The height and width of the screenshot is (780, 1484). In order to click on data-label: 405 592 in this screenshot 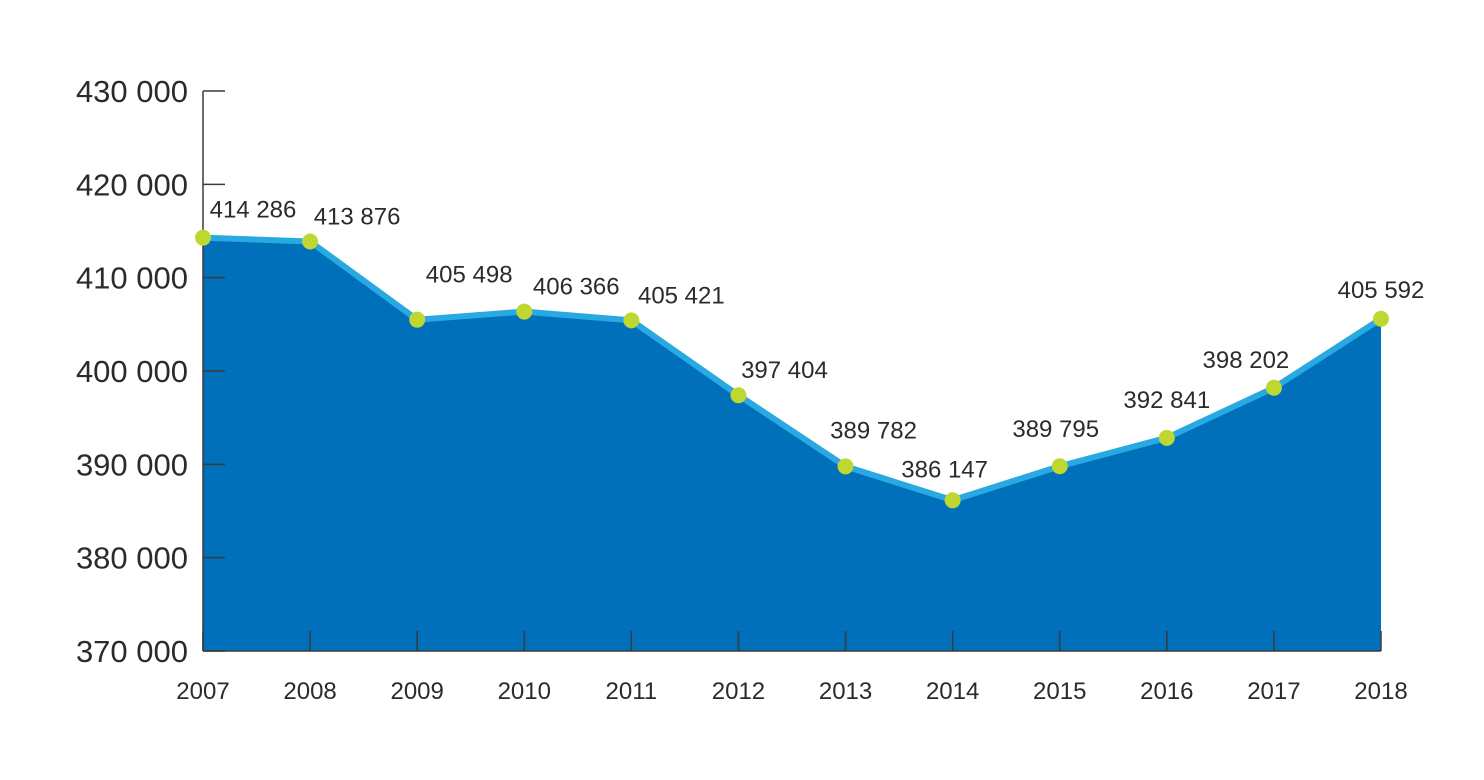, I will do `click(1381, 290)`.